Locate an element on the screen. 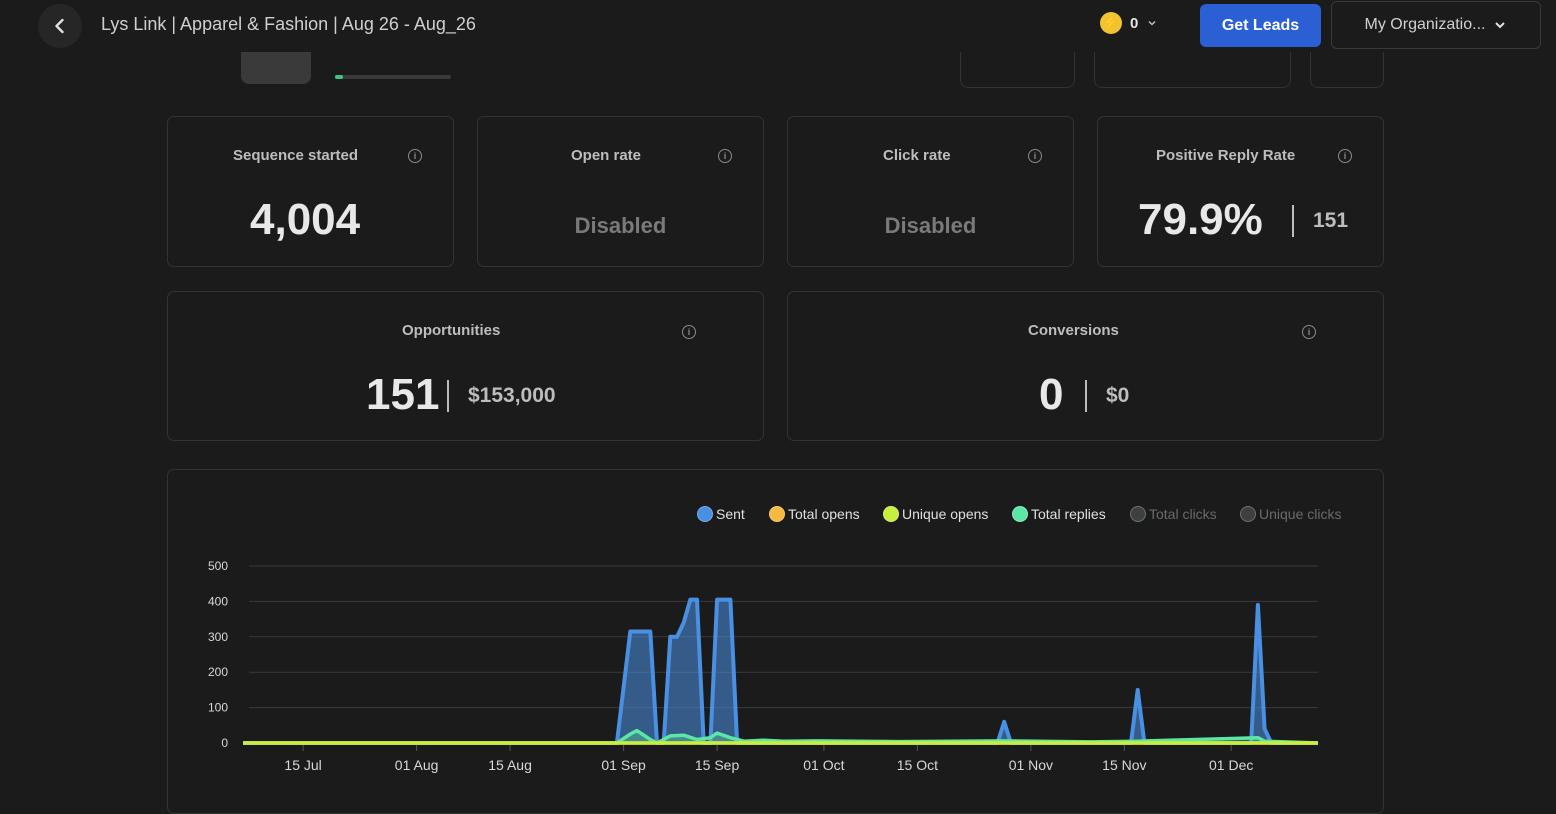  conversions-card: Conversions i 0 $0 is located at coordinates (1085, 366).